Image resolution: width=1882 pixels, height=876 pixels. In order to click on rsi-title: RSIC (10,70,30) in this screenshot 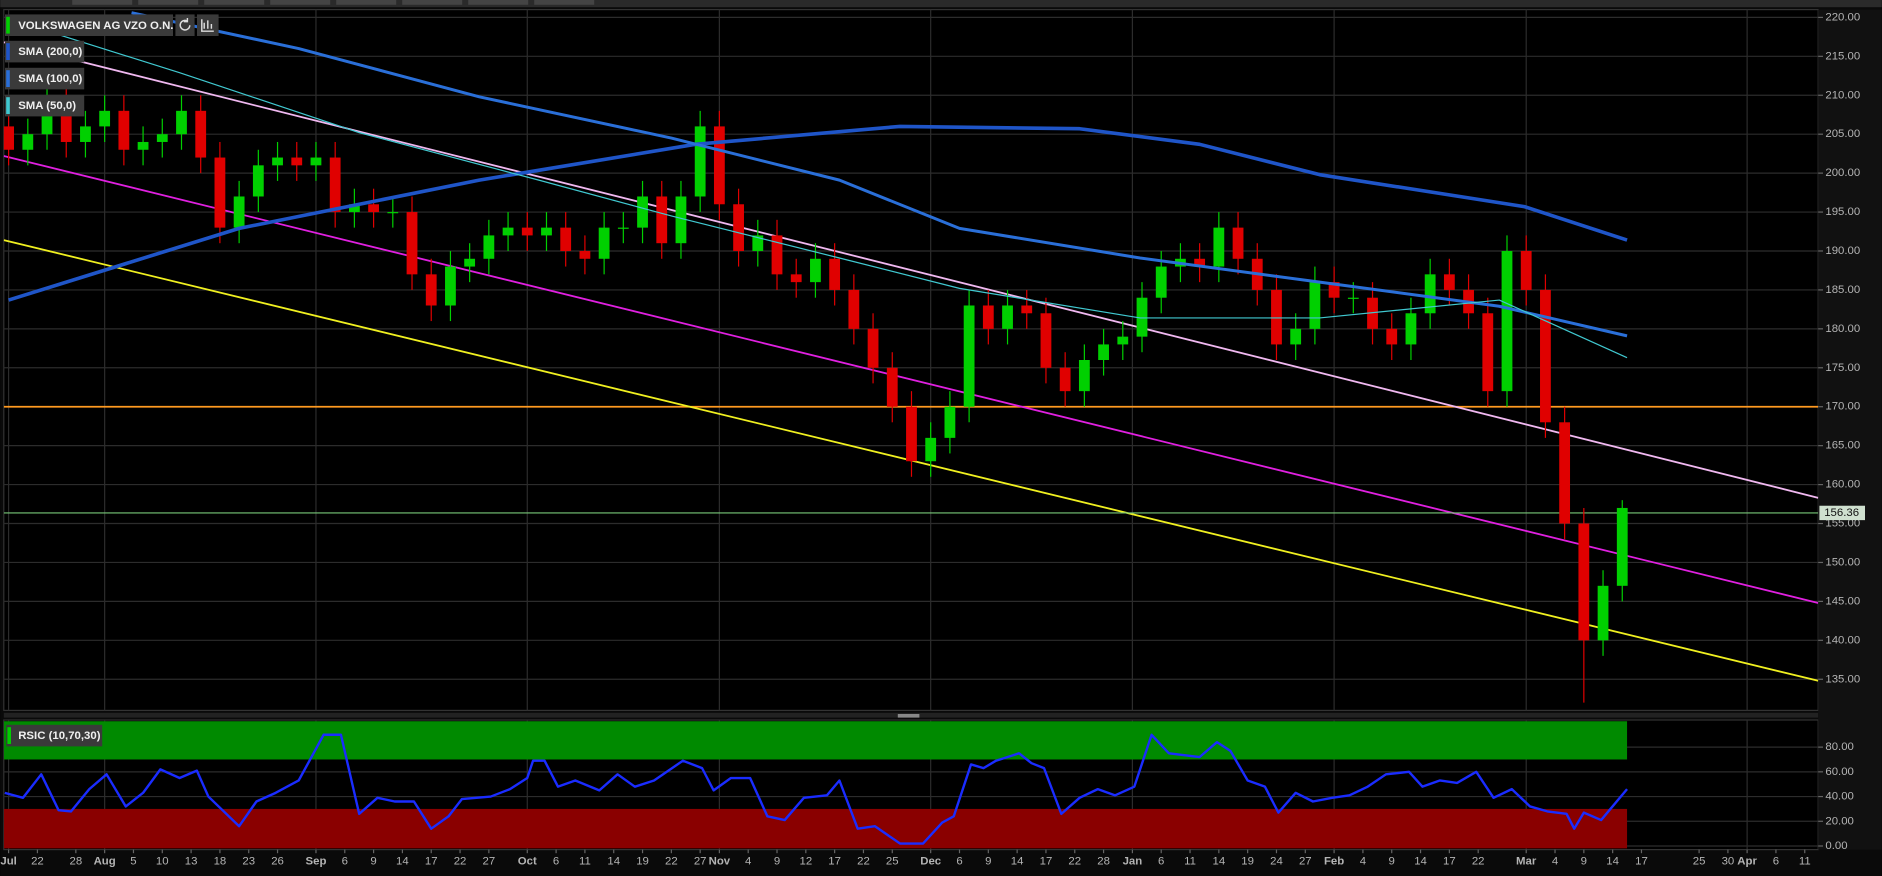, I will do `click(59, 736)`.